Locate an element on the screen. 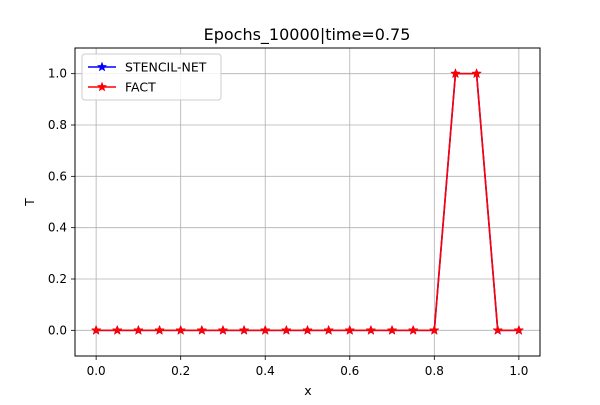 Image resolution: width=600 pixels, height=405 pixels. legend: STENCIL-NET FACT is located at coordinates (151, 77).